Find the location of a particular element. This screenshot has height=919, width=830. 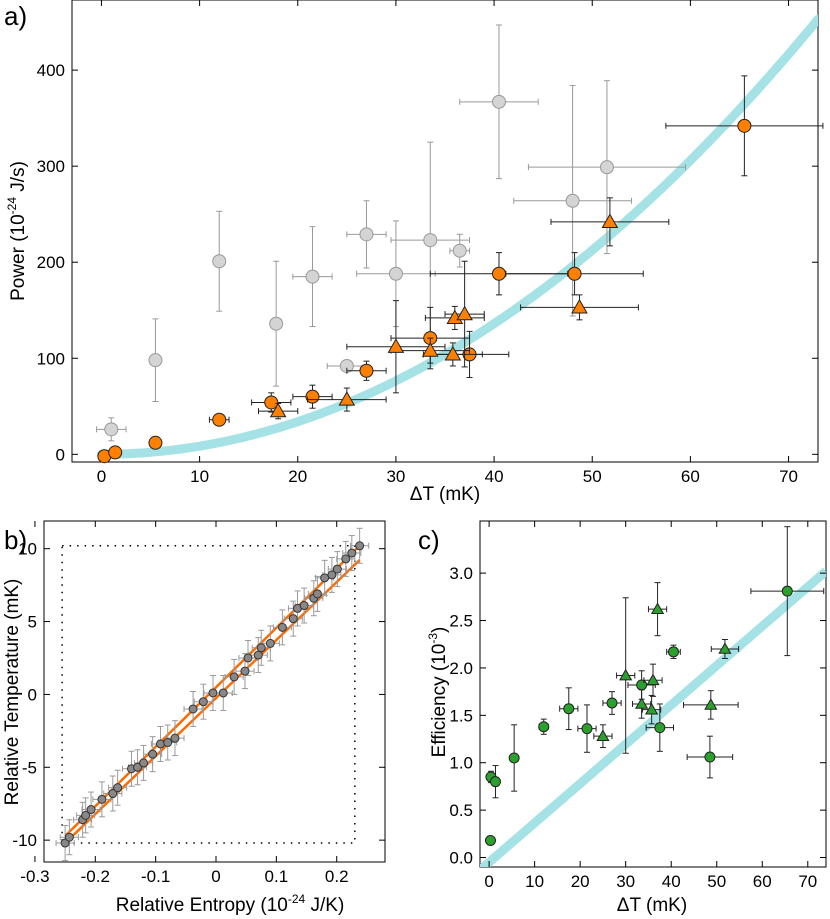

panel-a-y-label-exponent: -24 is located at coordinates (12, 206).